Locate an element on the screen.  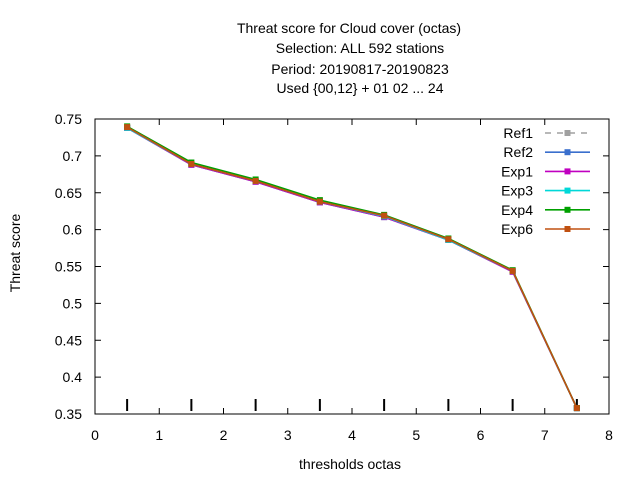
x-tick-label: 0 is located at coordinates (95, 435).